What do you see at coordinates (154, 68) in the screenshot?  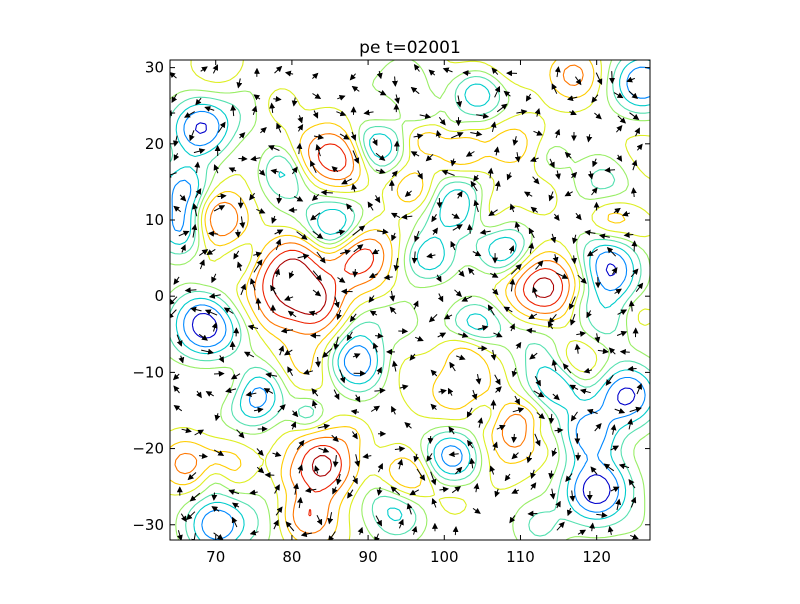 I see `y-tick-label: 30` at bounding box center [154, 68].